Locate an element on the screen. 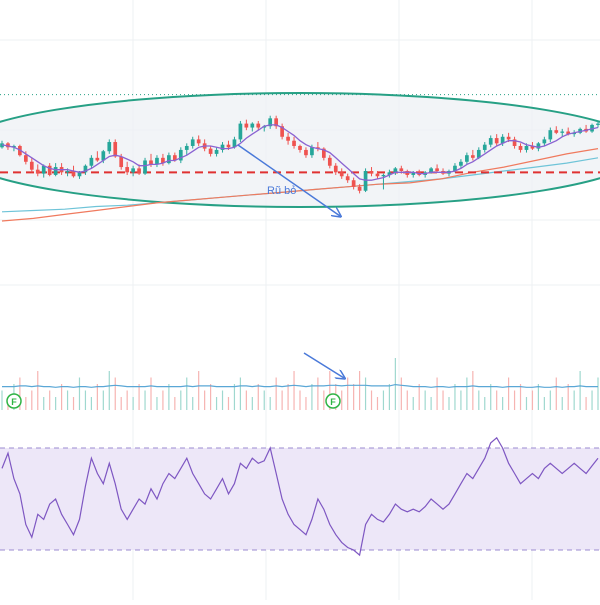 This screenshot has height=605, width=600. ma-short-line is located at coordinates (300, 152).